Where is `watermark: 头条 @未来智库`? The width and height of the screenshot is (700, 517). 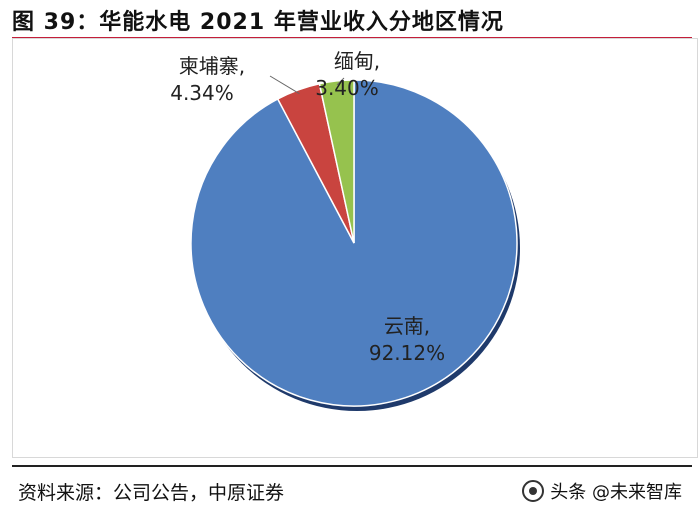 watermark: 头条 @未来智库 is located at coordinates (602, 491).